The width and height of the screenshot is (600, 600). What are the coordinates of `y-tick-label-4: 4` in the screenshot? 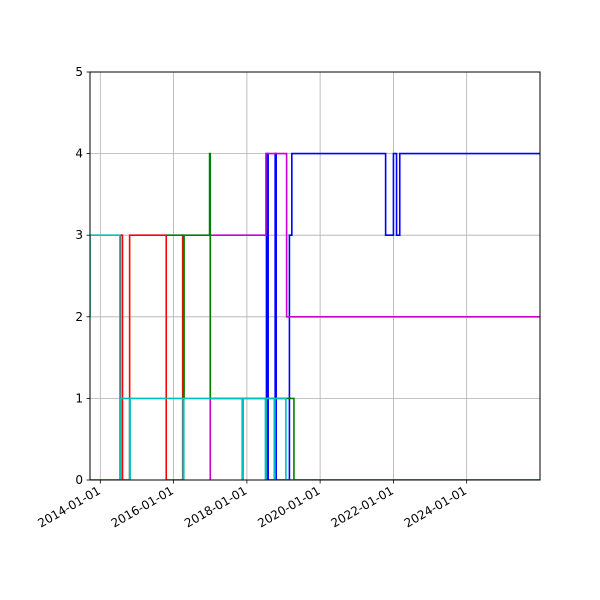 It's located at (79, 154).